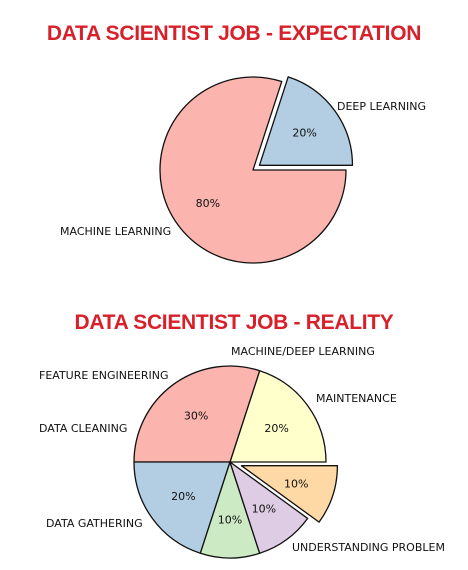 Image resolution: width=468 pixels, height=570 pixels. Describe the element at coordinates (306, 121) in the screenshot. I see `pie-slice-deep-learning` at that location.